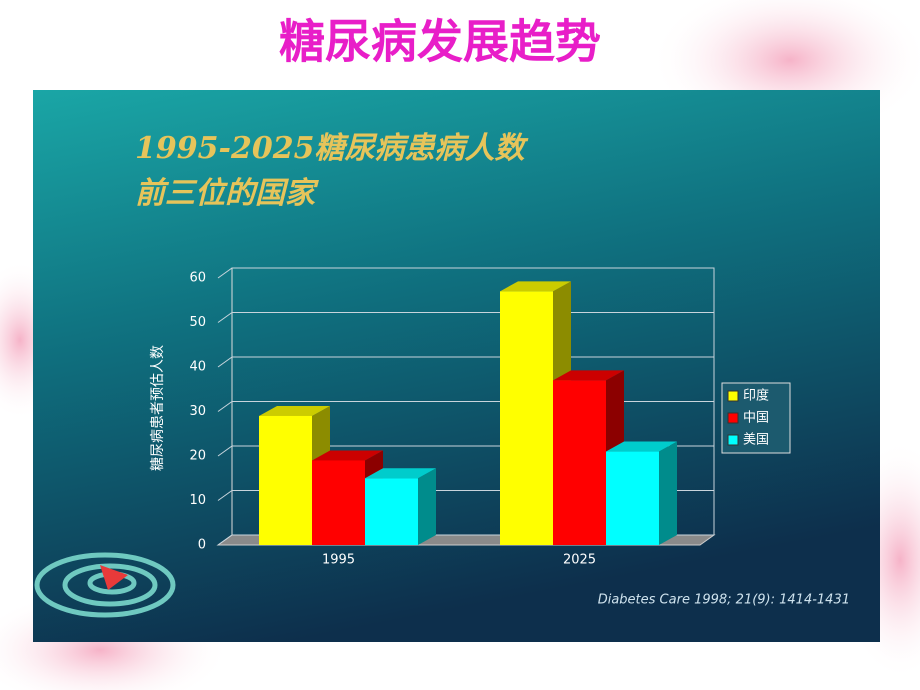 The image size is (920, 690). I want to click on chart-title: 1995-2025糖尿病患病人数, so click(331, 148).